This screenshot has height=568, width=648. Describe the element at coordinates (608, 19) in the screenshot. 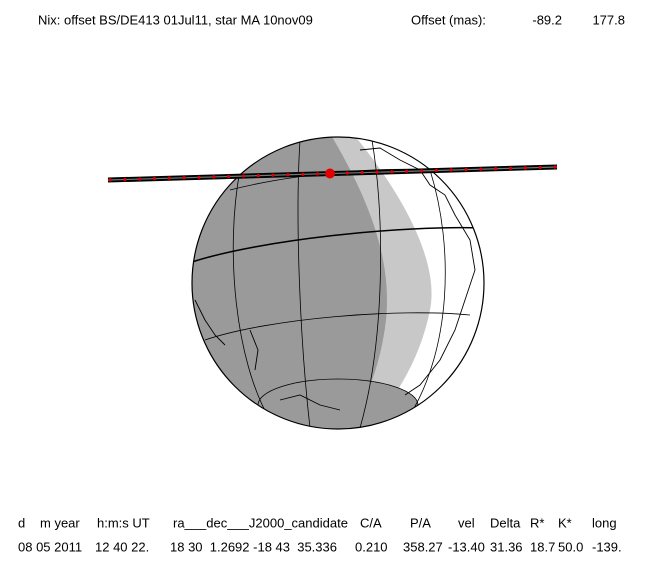

I see `offset-y: 177.8` at that location.